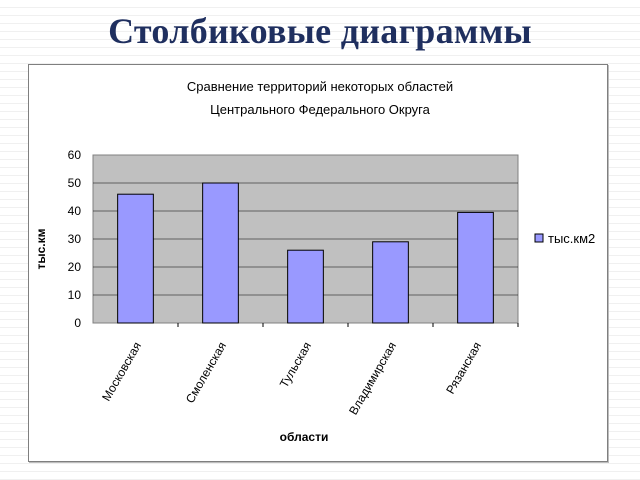  What do you see at coordinates (571, 238) in the screenshot?
I see `legend-label: тыс.км2` at bounding box center [571, 238].